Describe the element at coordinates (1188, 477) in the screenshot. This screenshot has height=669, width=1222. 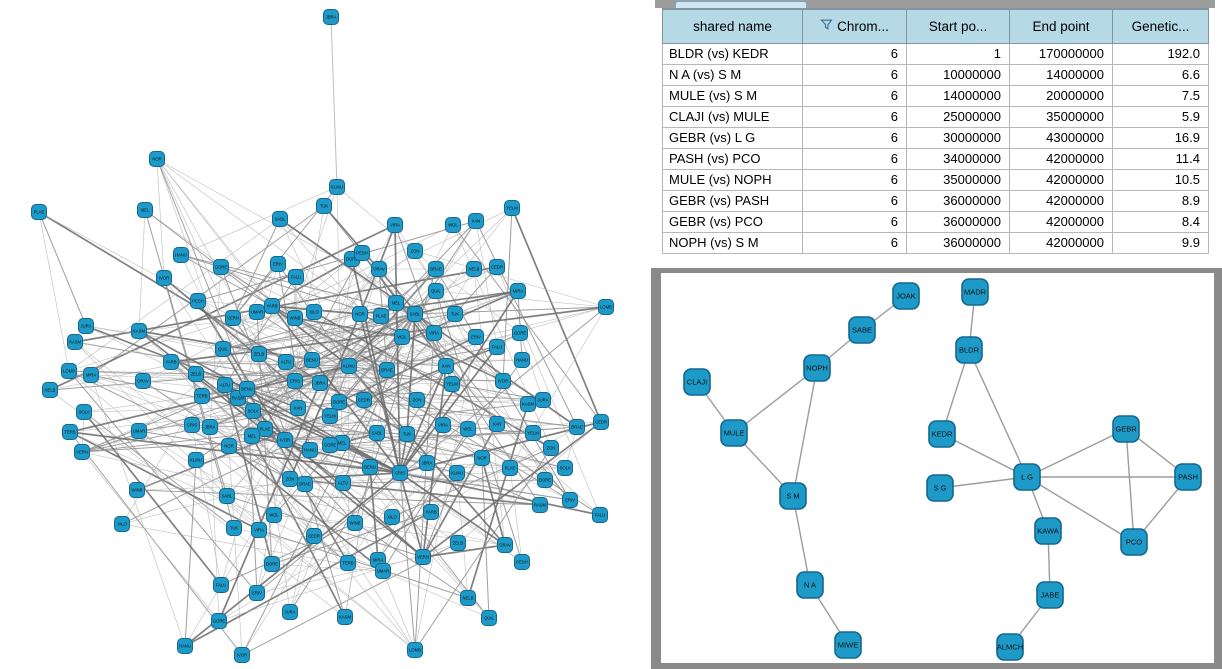
I see `network-node: PASH` at that location.